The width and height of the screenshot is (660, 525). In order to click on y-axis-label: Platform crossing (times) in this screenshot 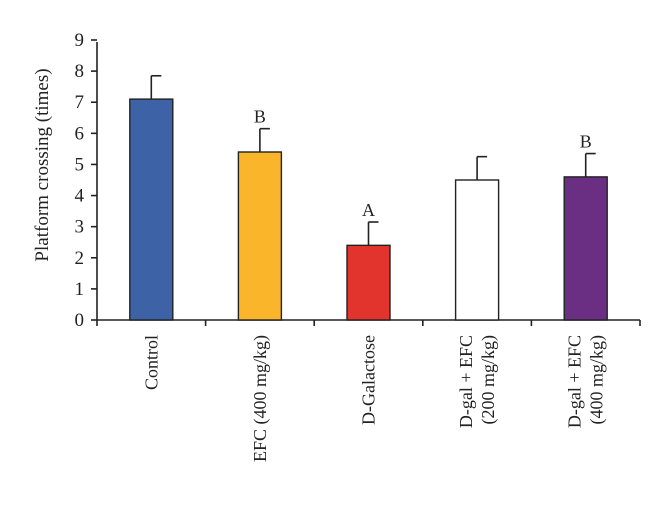, I will do `click(42, 164)`.